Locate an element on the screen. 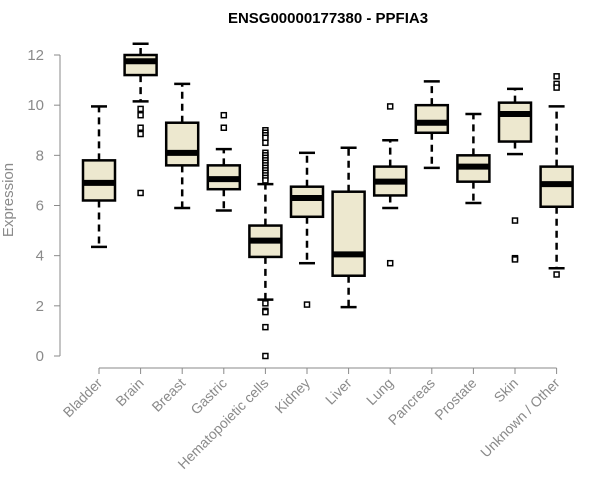  y-tick-label: 12 is located at coordinates (35, 55).